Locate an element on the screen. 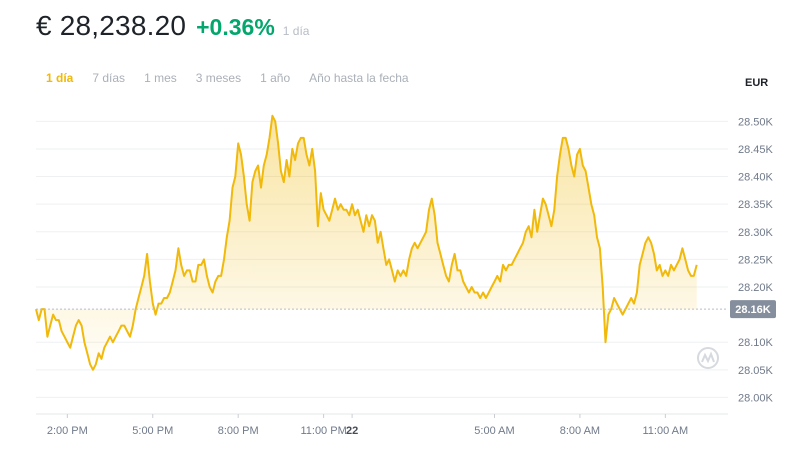  market-logo-icon is located at coordinates (708, 358).